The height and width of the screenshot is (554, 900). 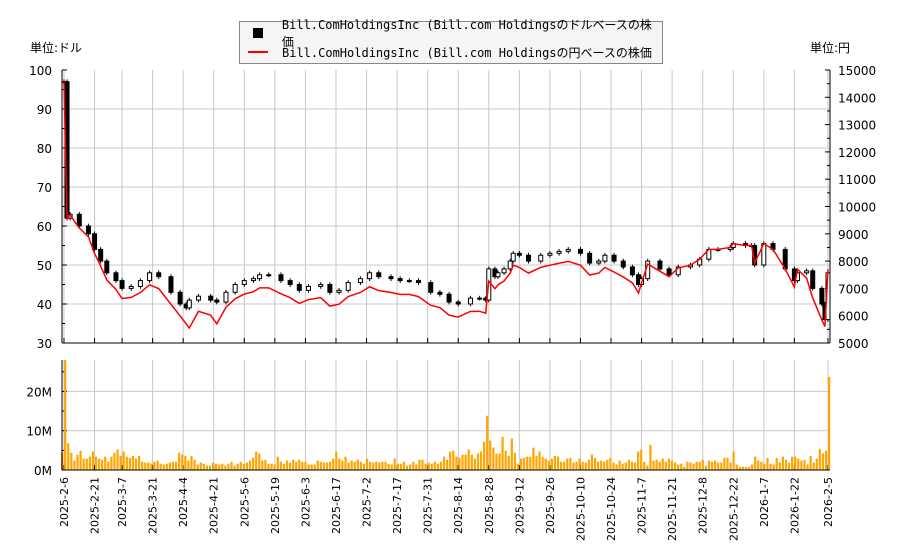 I want to click on y-left-tick-label: 50, so click(x=44, y=266).